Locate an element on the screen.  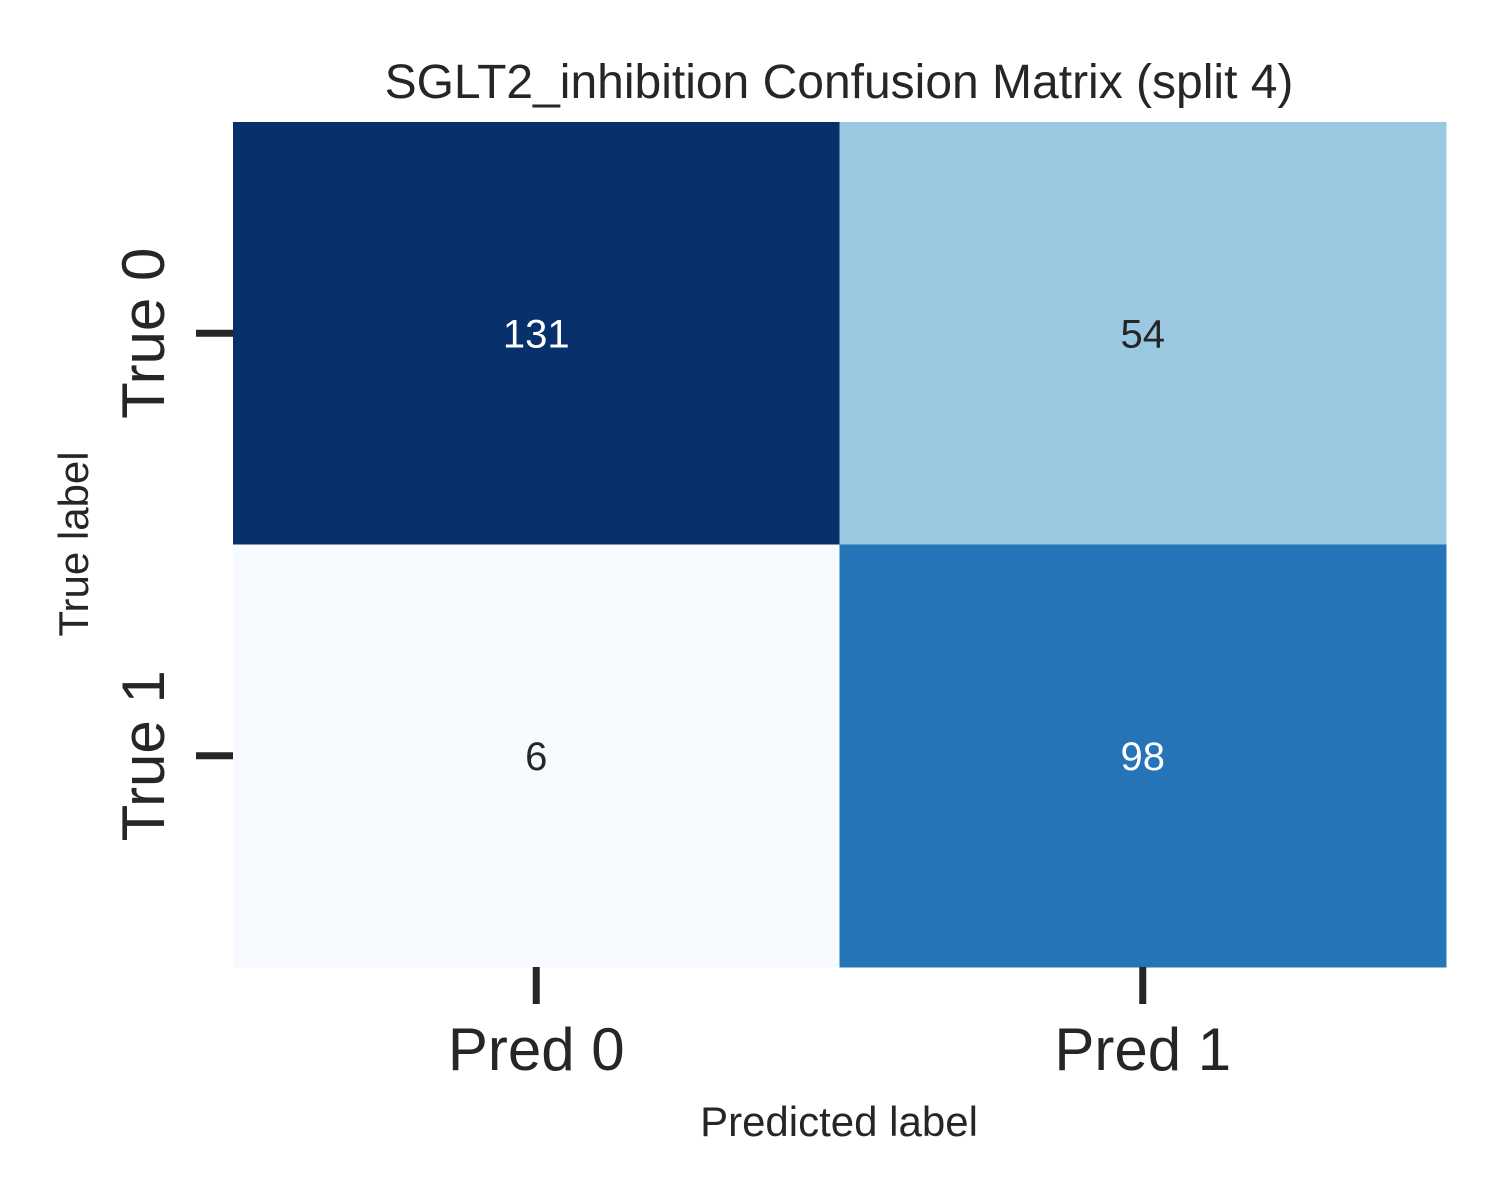
heatmap-cell-r1-c1 is located at coordinates (1143, 756).